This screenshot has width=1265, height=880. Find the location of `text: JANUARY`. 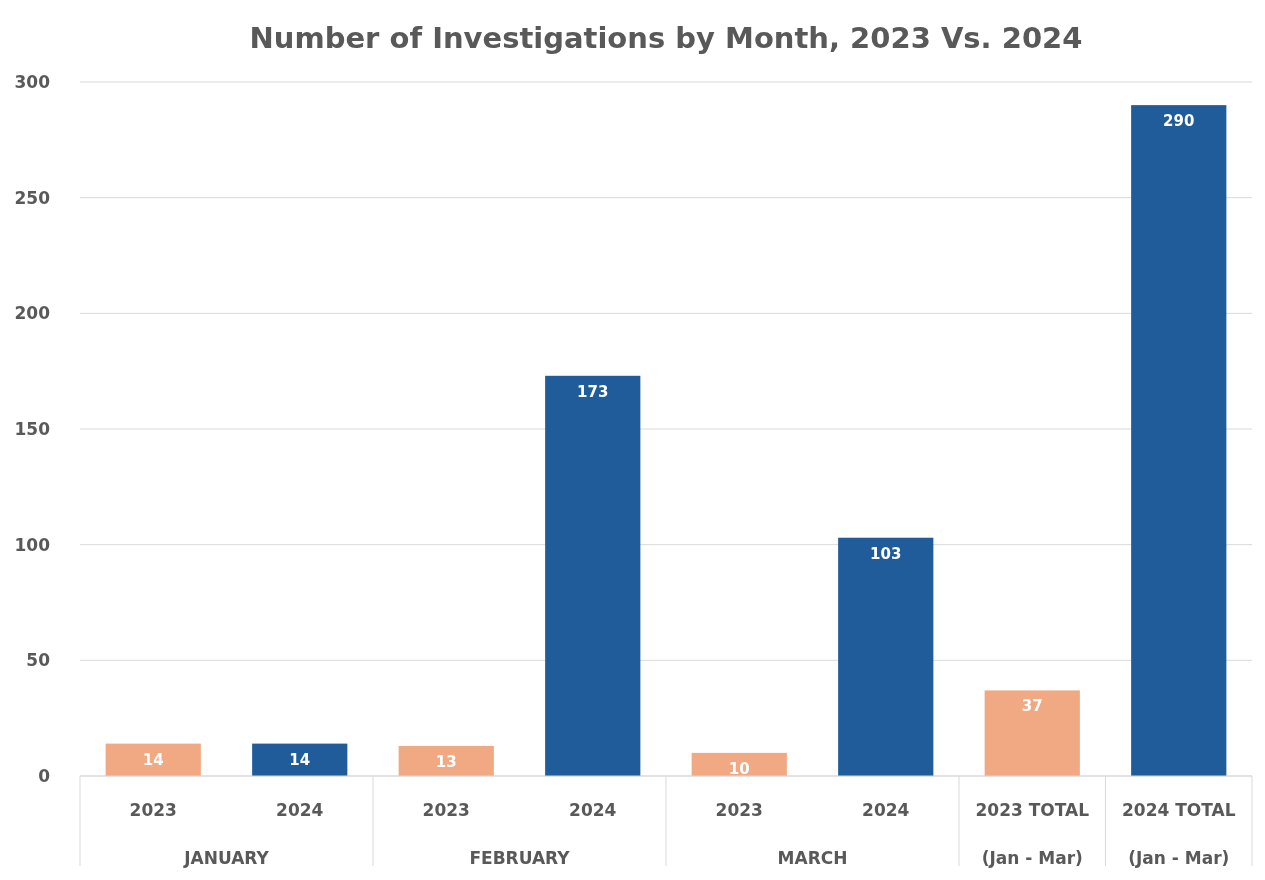

text: JANUARY is located at coordinates (226, 858).